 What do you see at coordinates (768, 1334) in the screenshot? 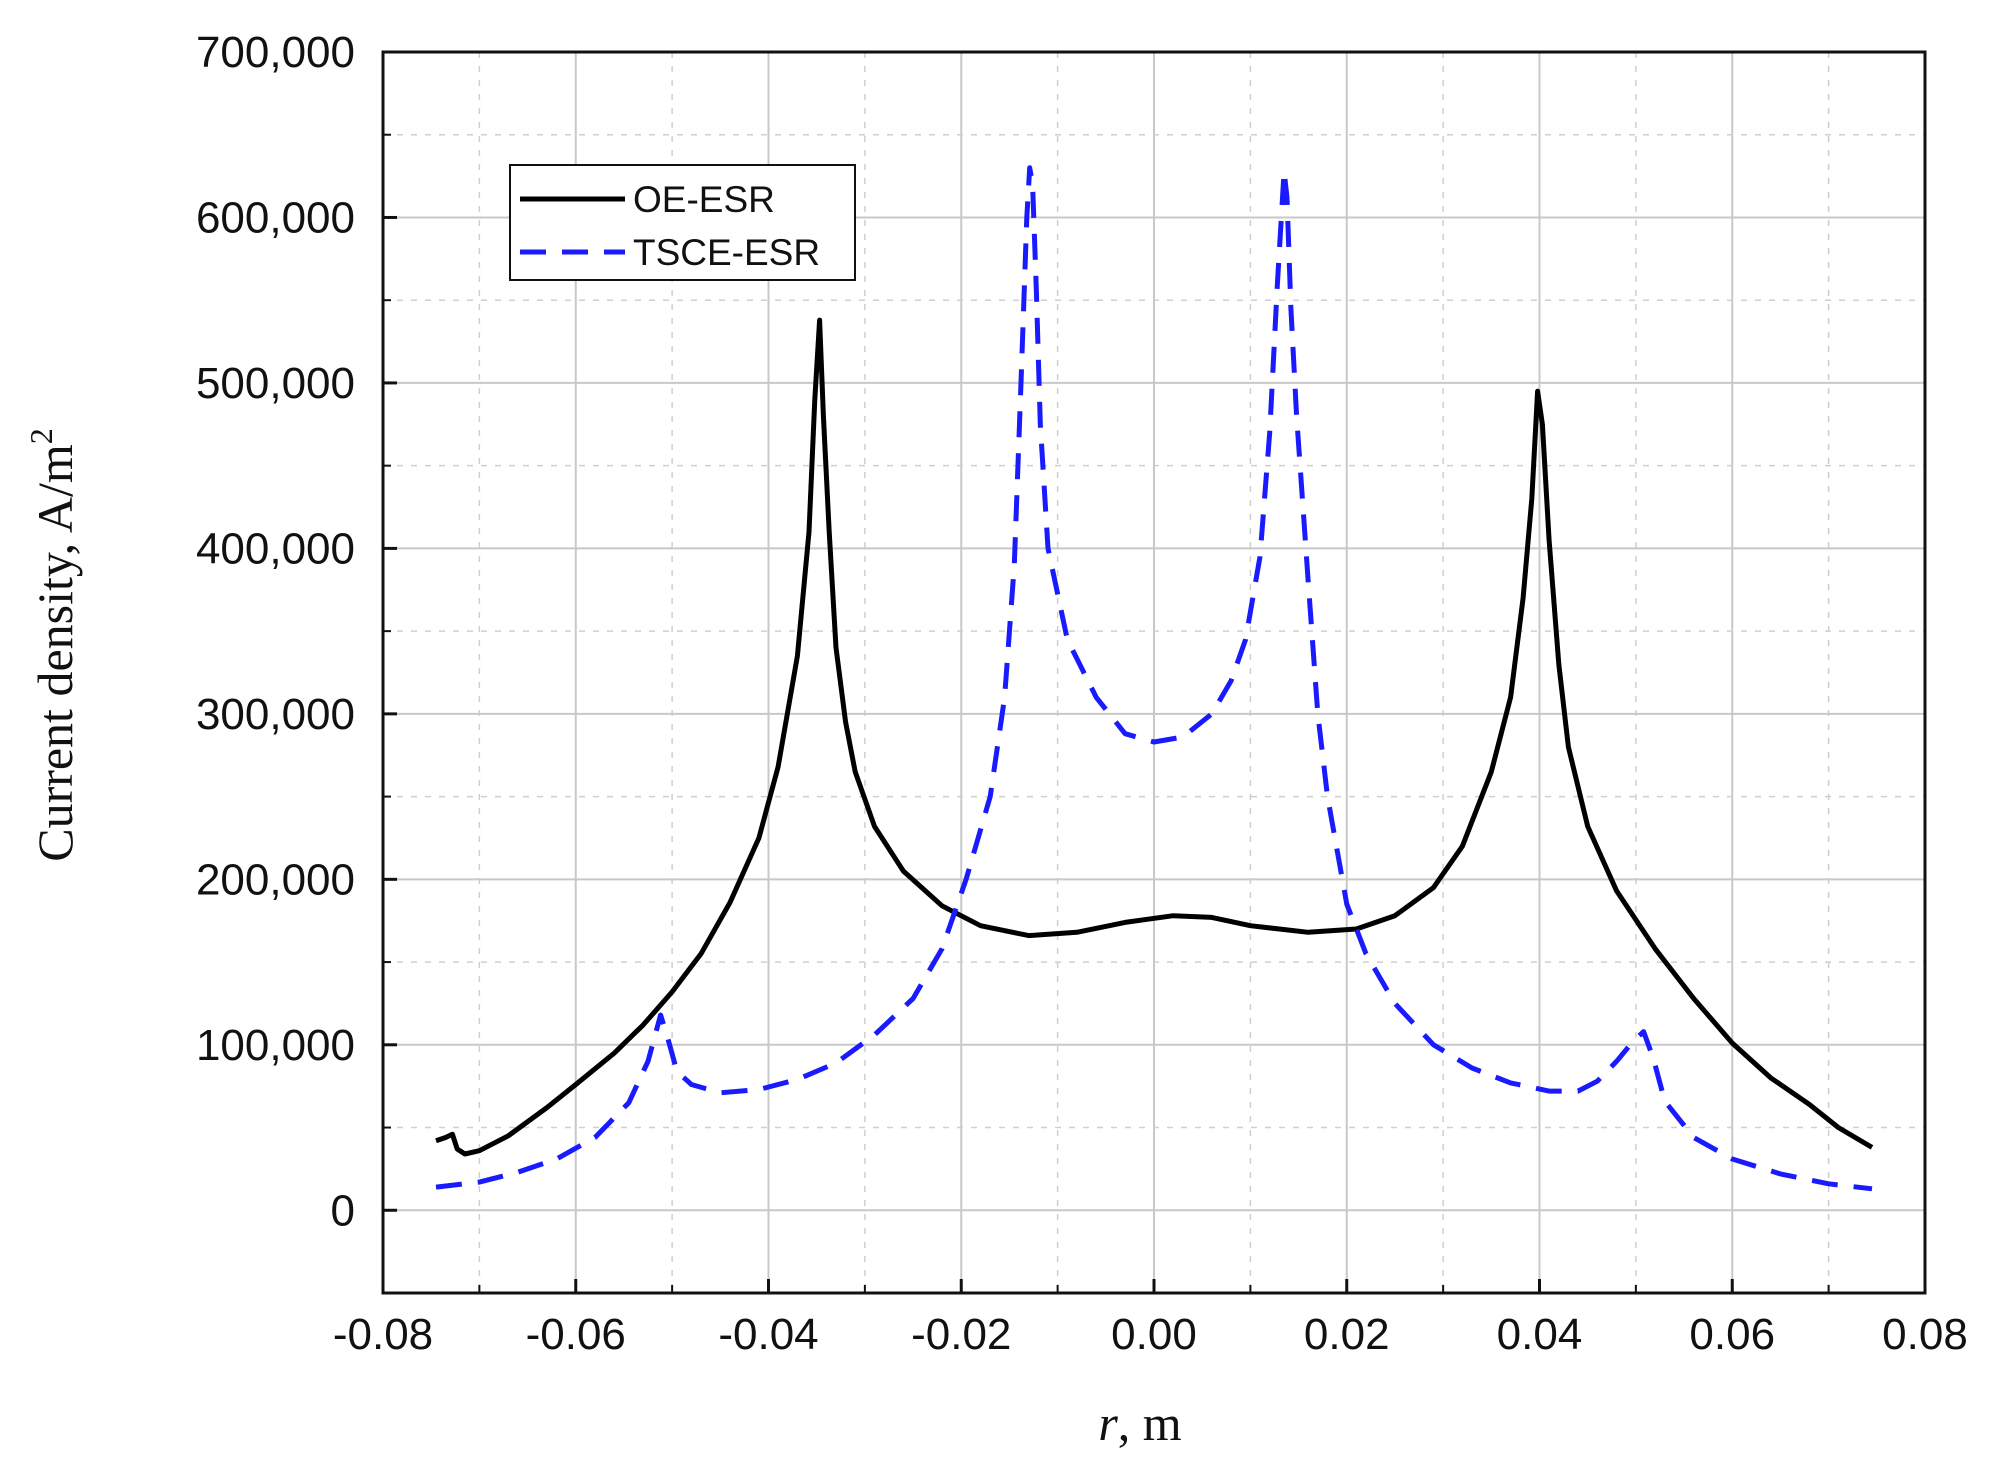
I see `x-tick-label: -0.04` at bounding box center [768, 1334].